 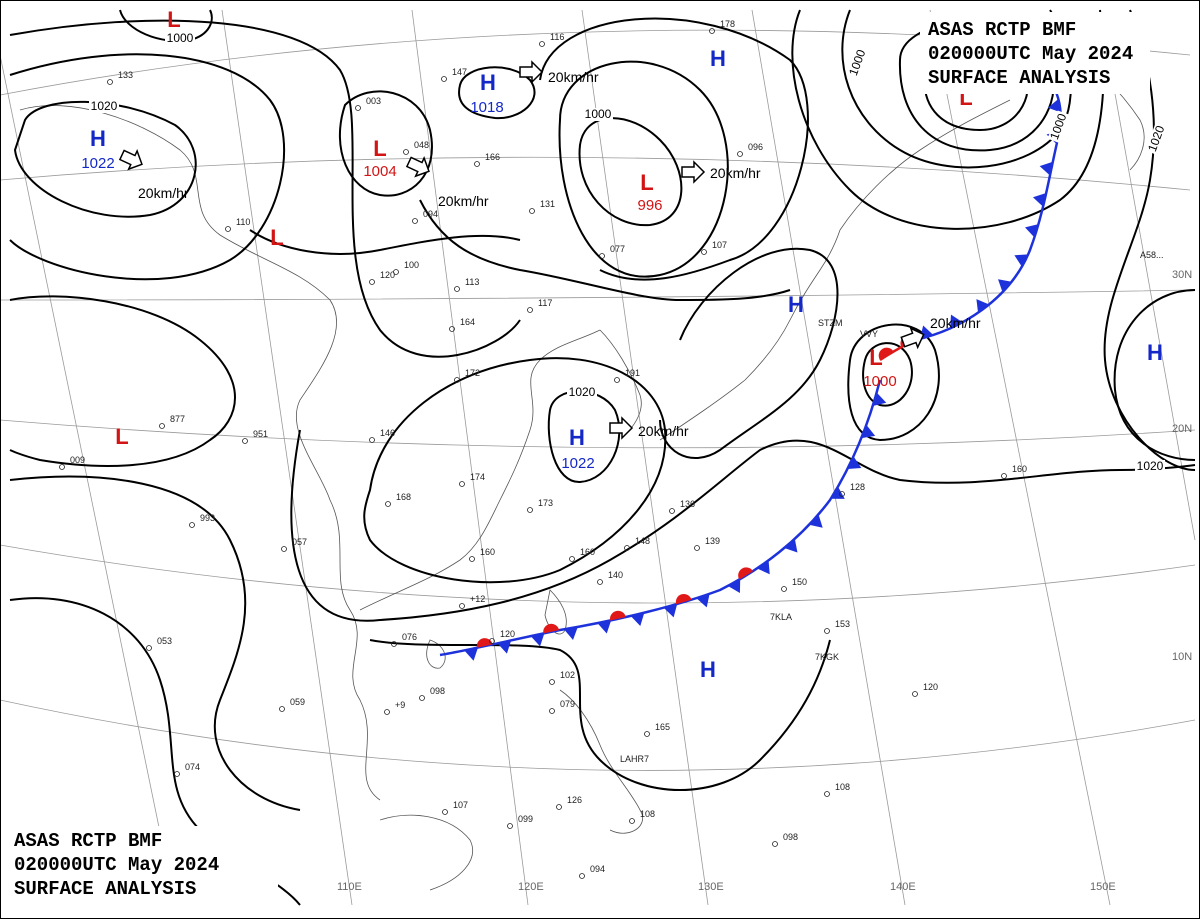 I want to click on center-low-13: L, so click(x=875, y=357).